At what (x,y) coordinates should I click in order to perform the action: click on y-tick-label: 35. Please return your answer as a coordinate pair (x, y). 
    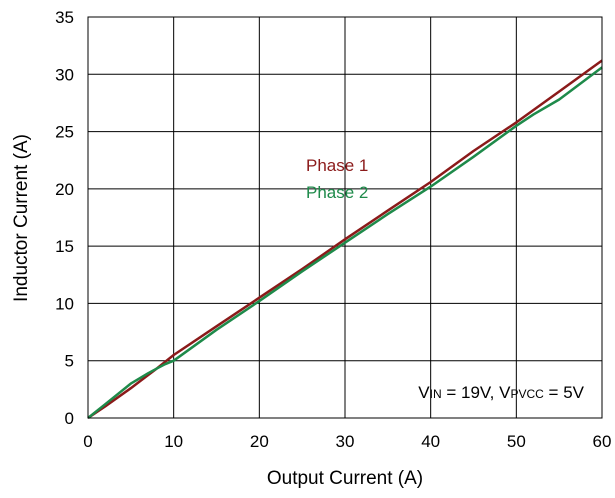
    Looking at the image, I should click on (64, 17).